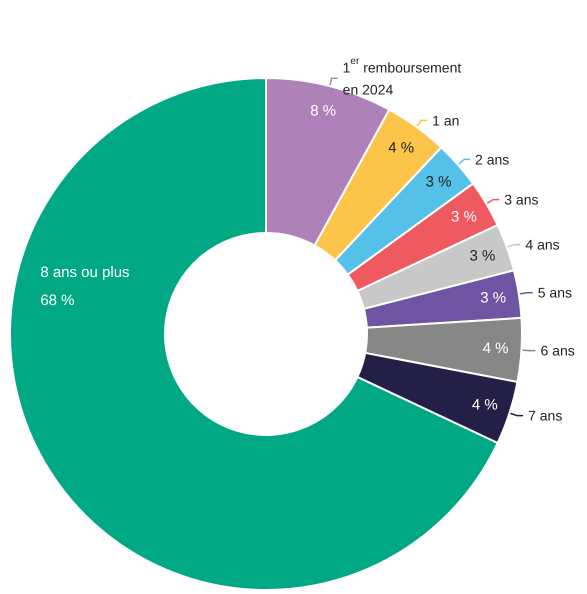 This screenshot has height=594, width=587. Describe the element at coordinates (57, 300) in the screenshot. I see `data-label: 68 %` at that location.